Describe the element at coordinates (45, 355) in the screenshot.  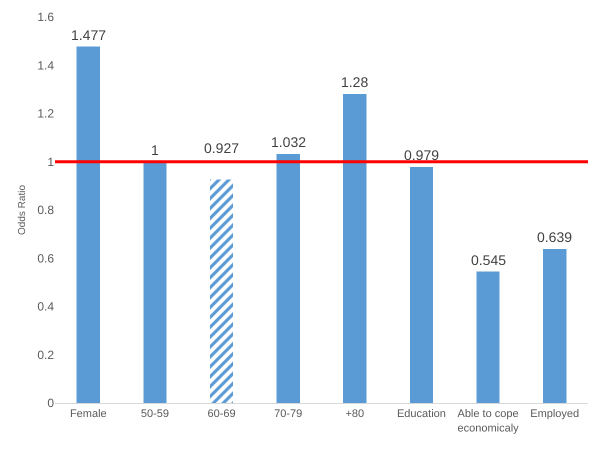
I see `y-tick-label: 0.2` at that location.